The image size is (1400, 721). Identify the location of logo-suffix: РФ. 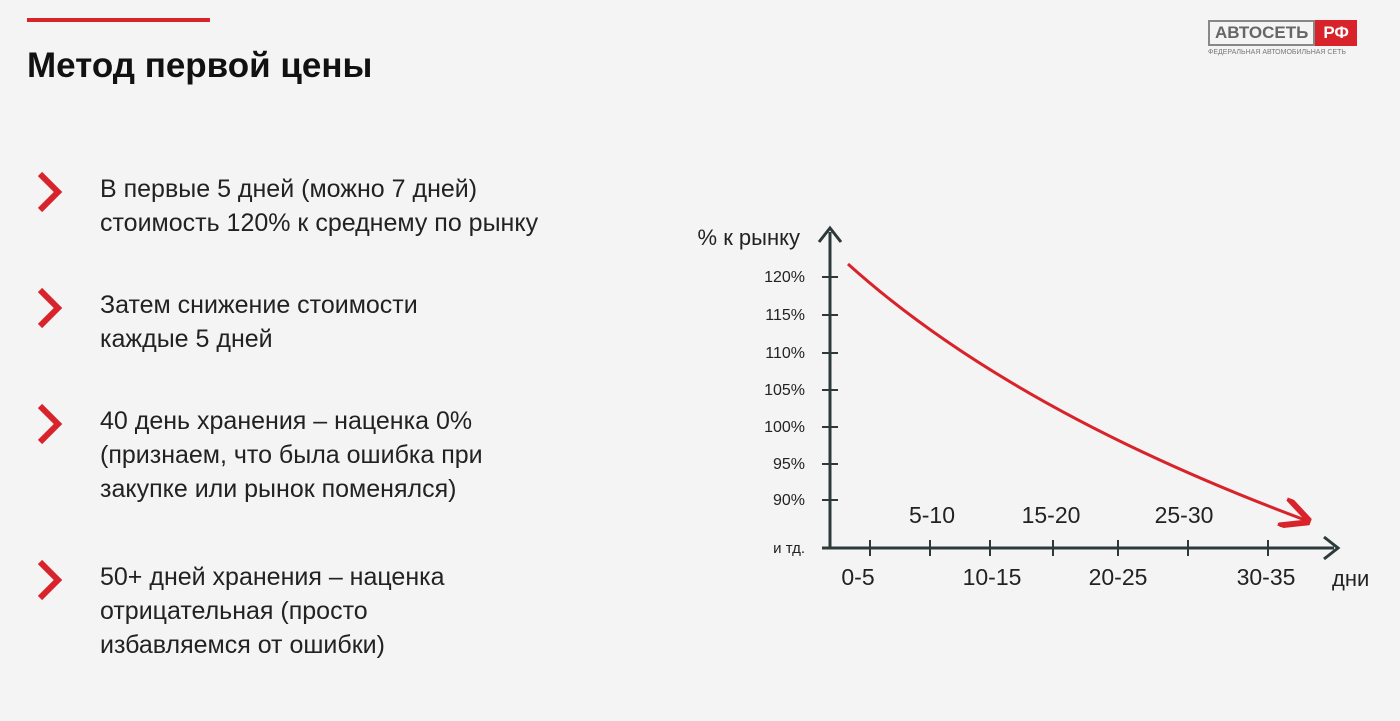
(1336, 33).